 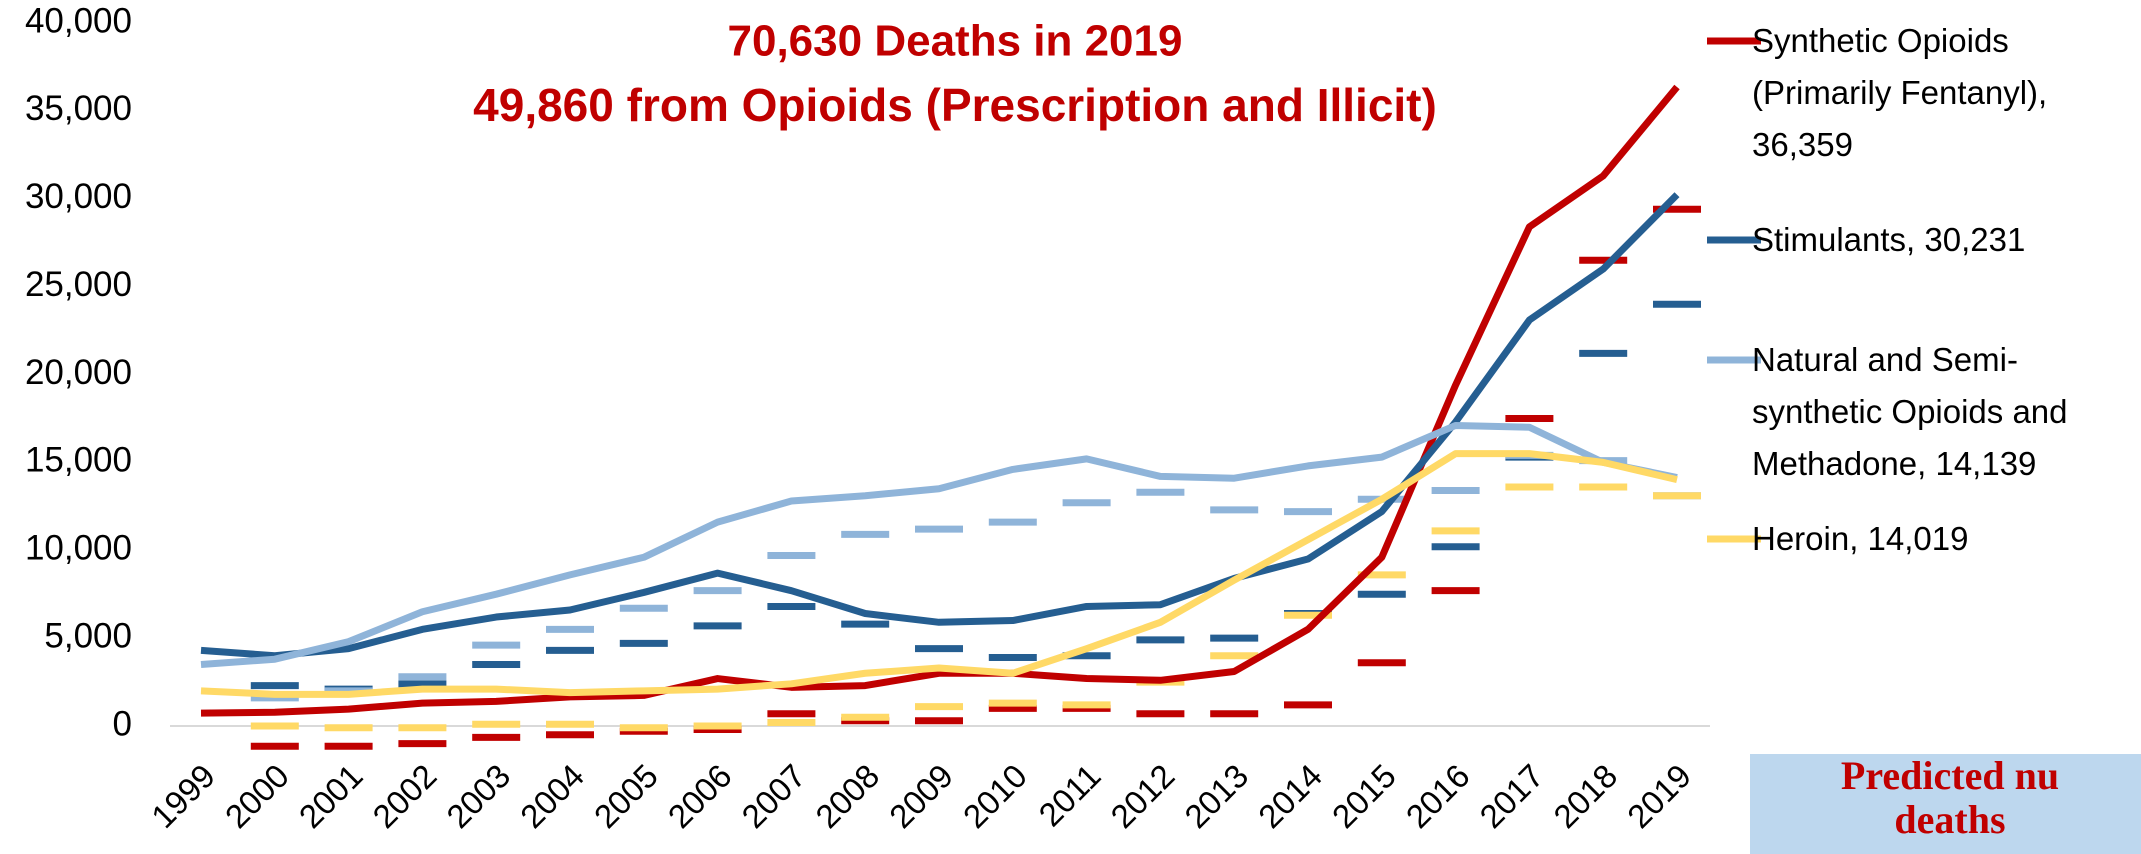 I want to click on chart-title: 70,630 Deaths in 2019, so click(x=955, y=41).